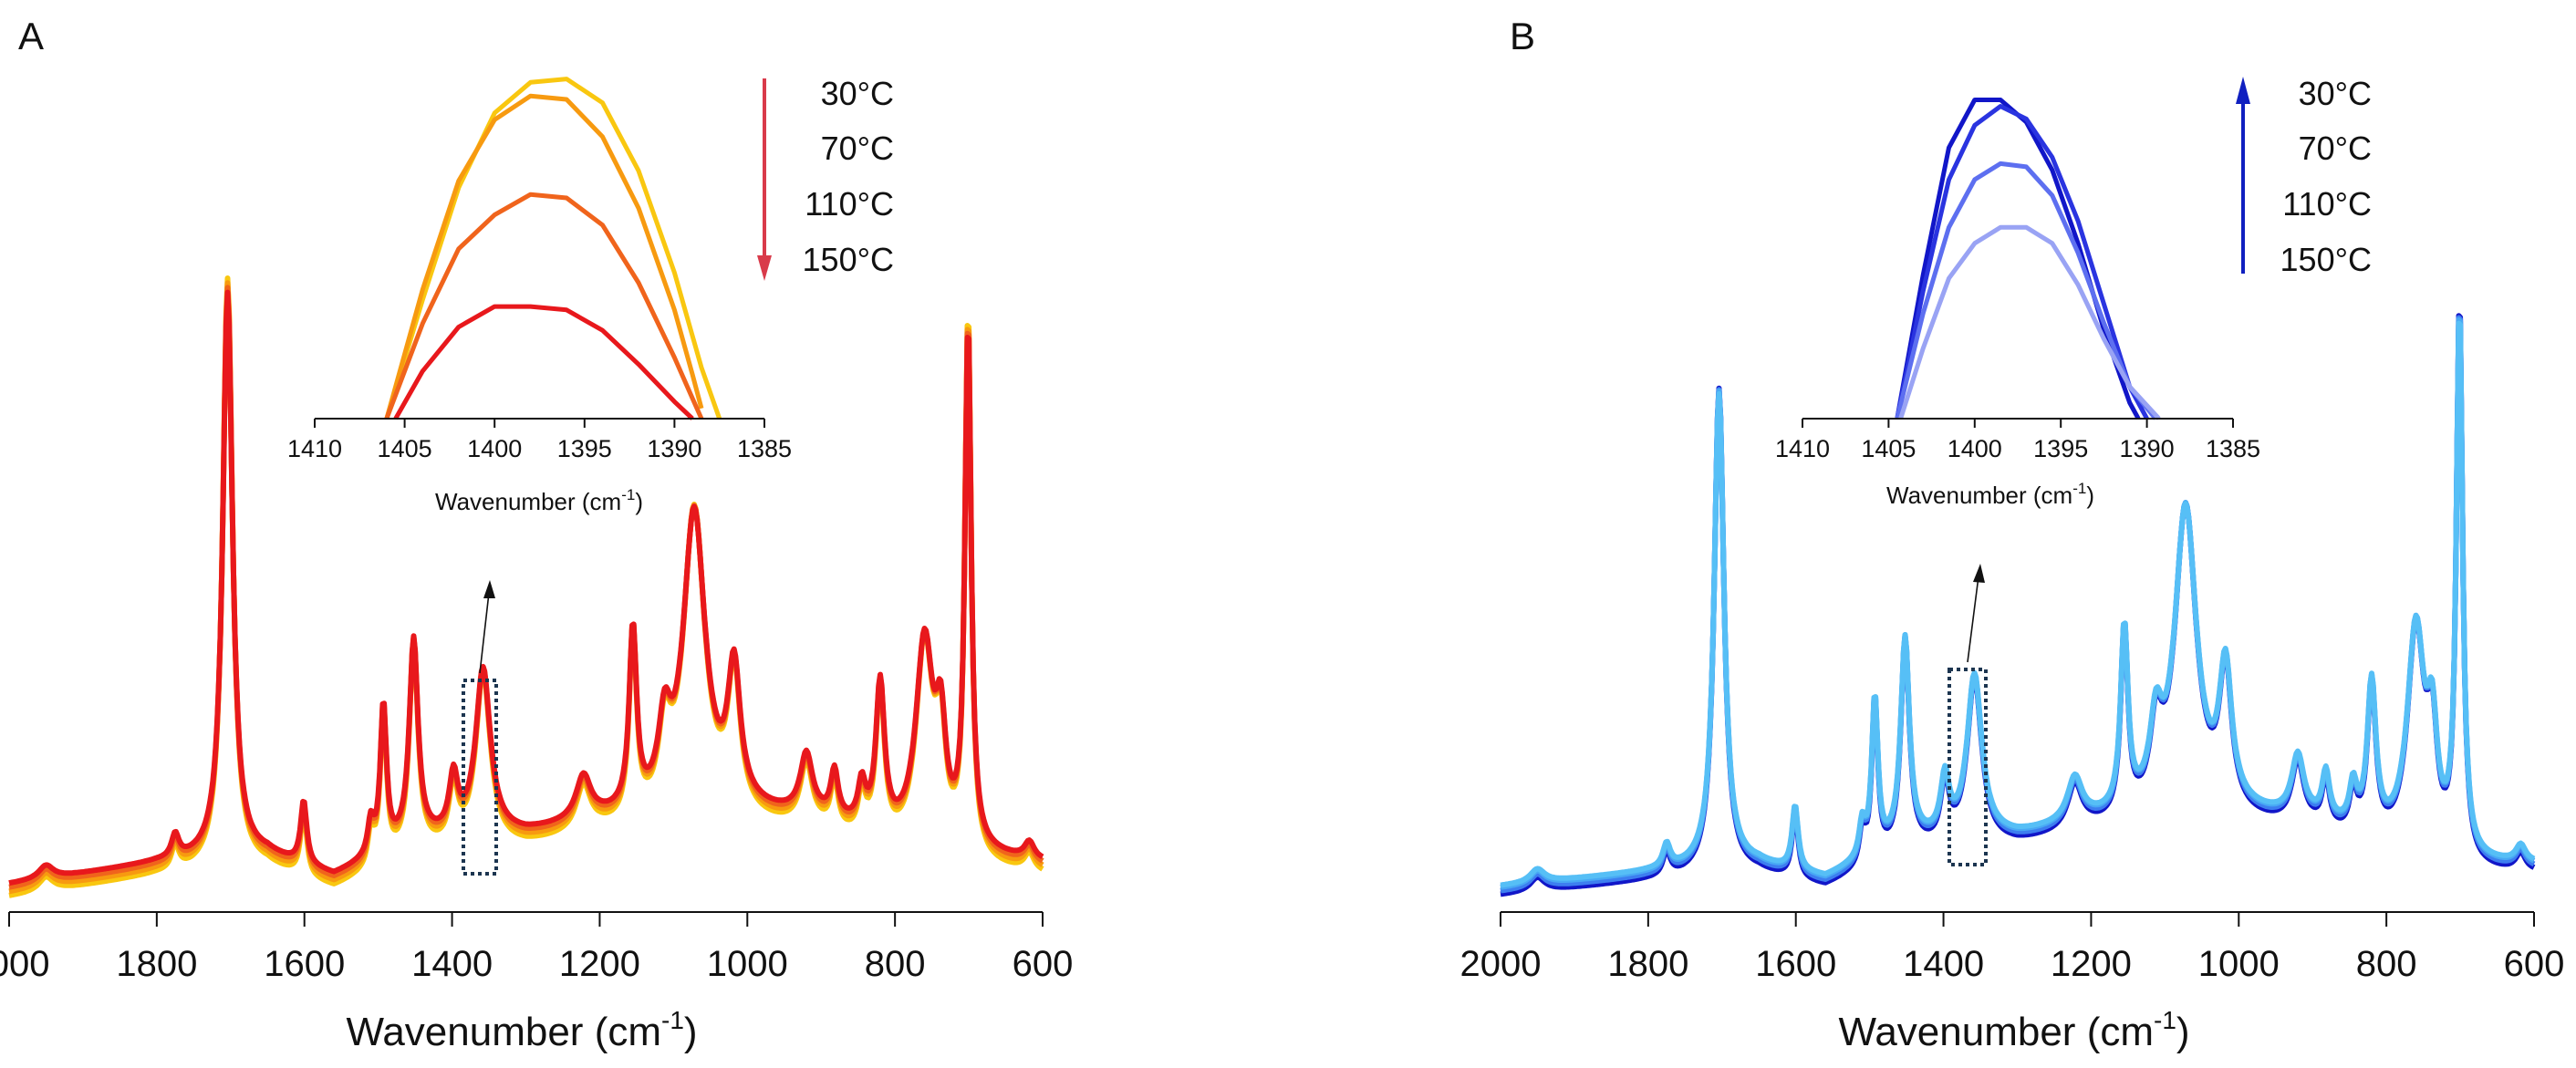 The height and width of the screenshot is (1068, 2576). Describe the element at coordinates (2012, 948) in the screenshot. I see `panel-b-x-ticks: 2000 1800 1600 1400 1200 1000 800 600` at that location.